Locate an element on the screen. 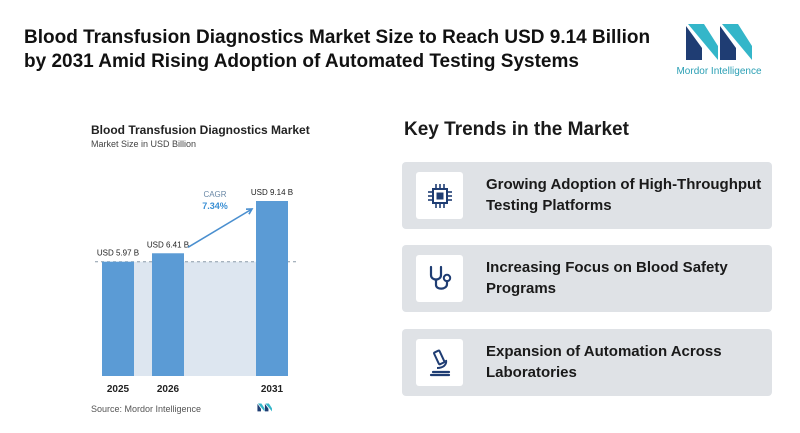 The image size is (800, 433). logo-text: Mordor Intelligence is located at coordinates (719, 71).